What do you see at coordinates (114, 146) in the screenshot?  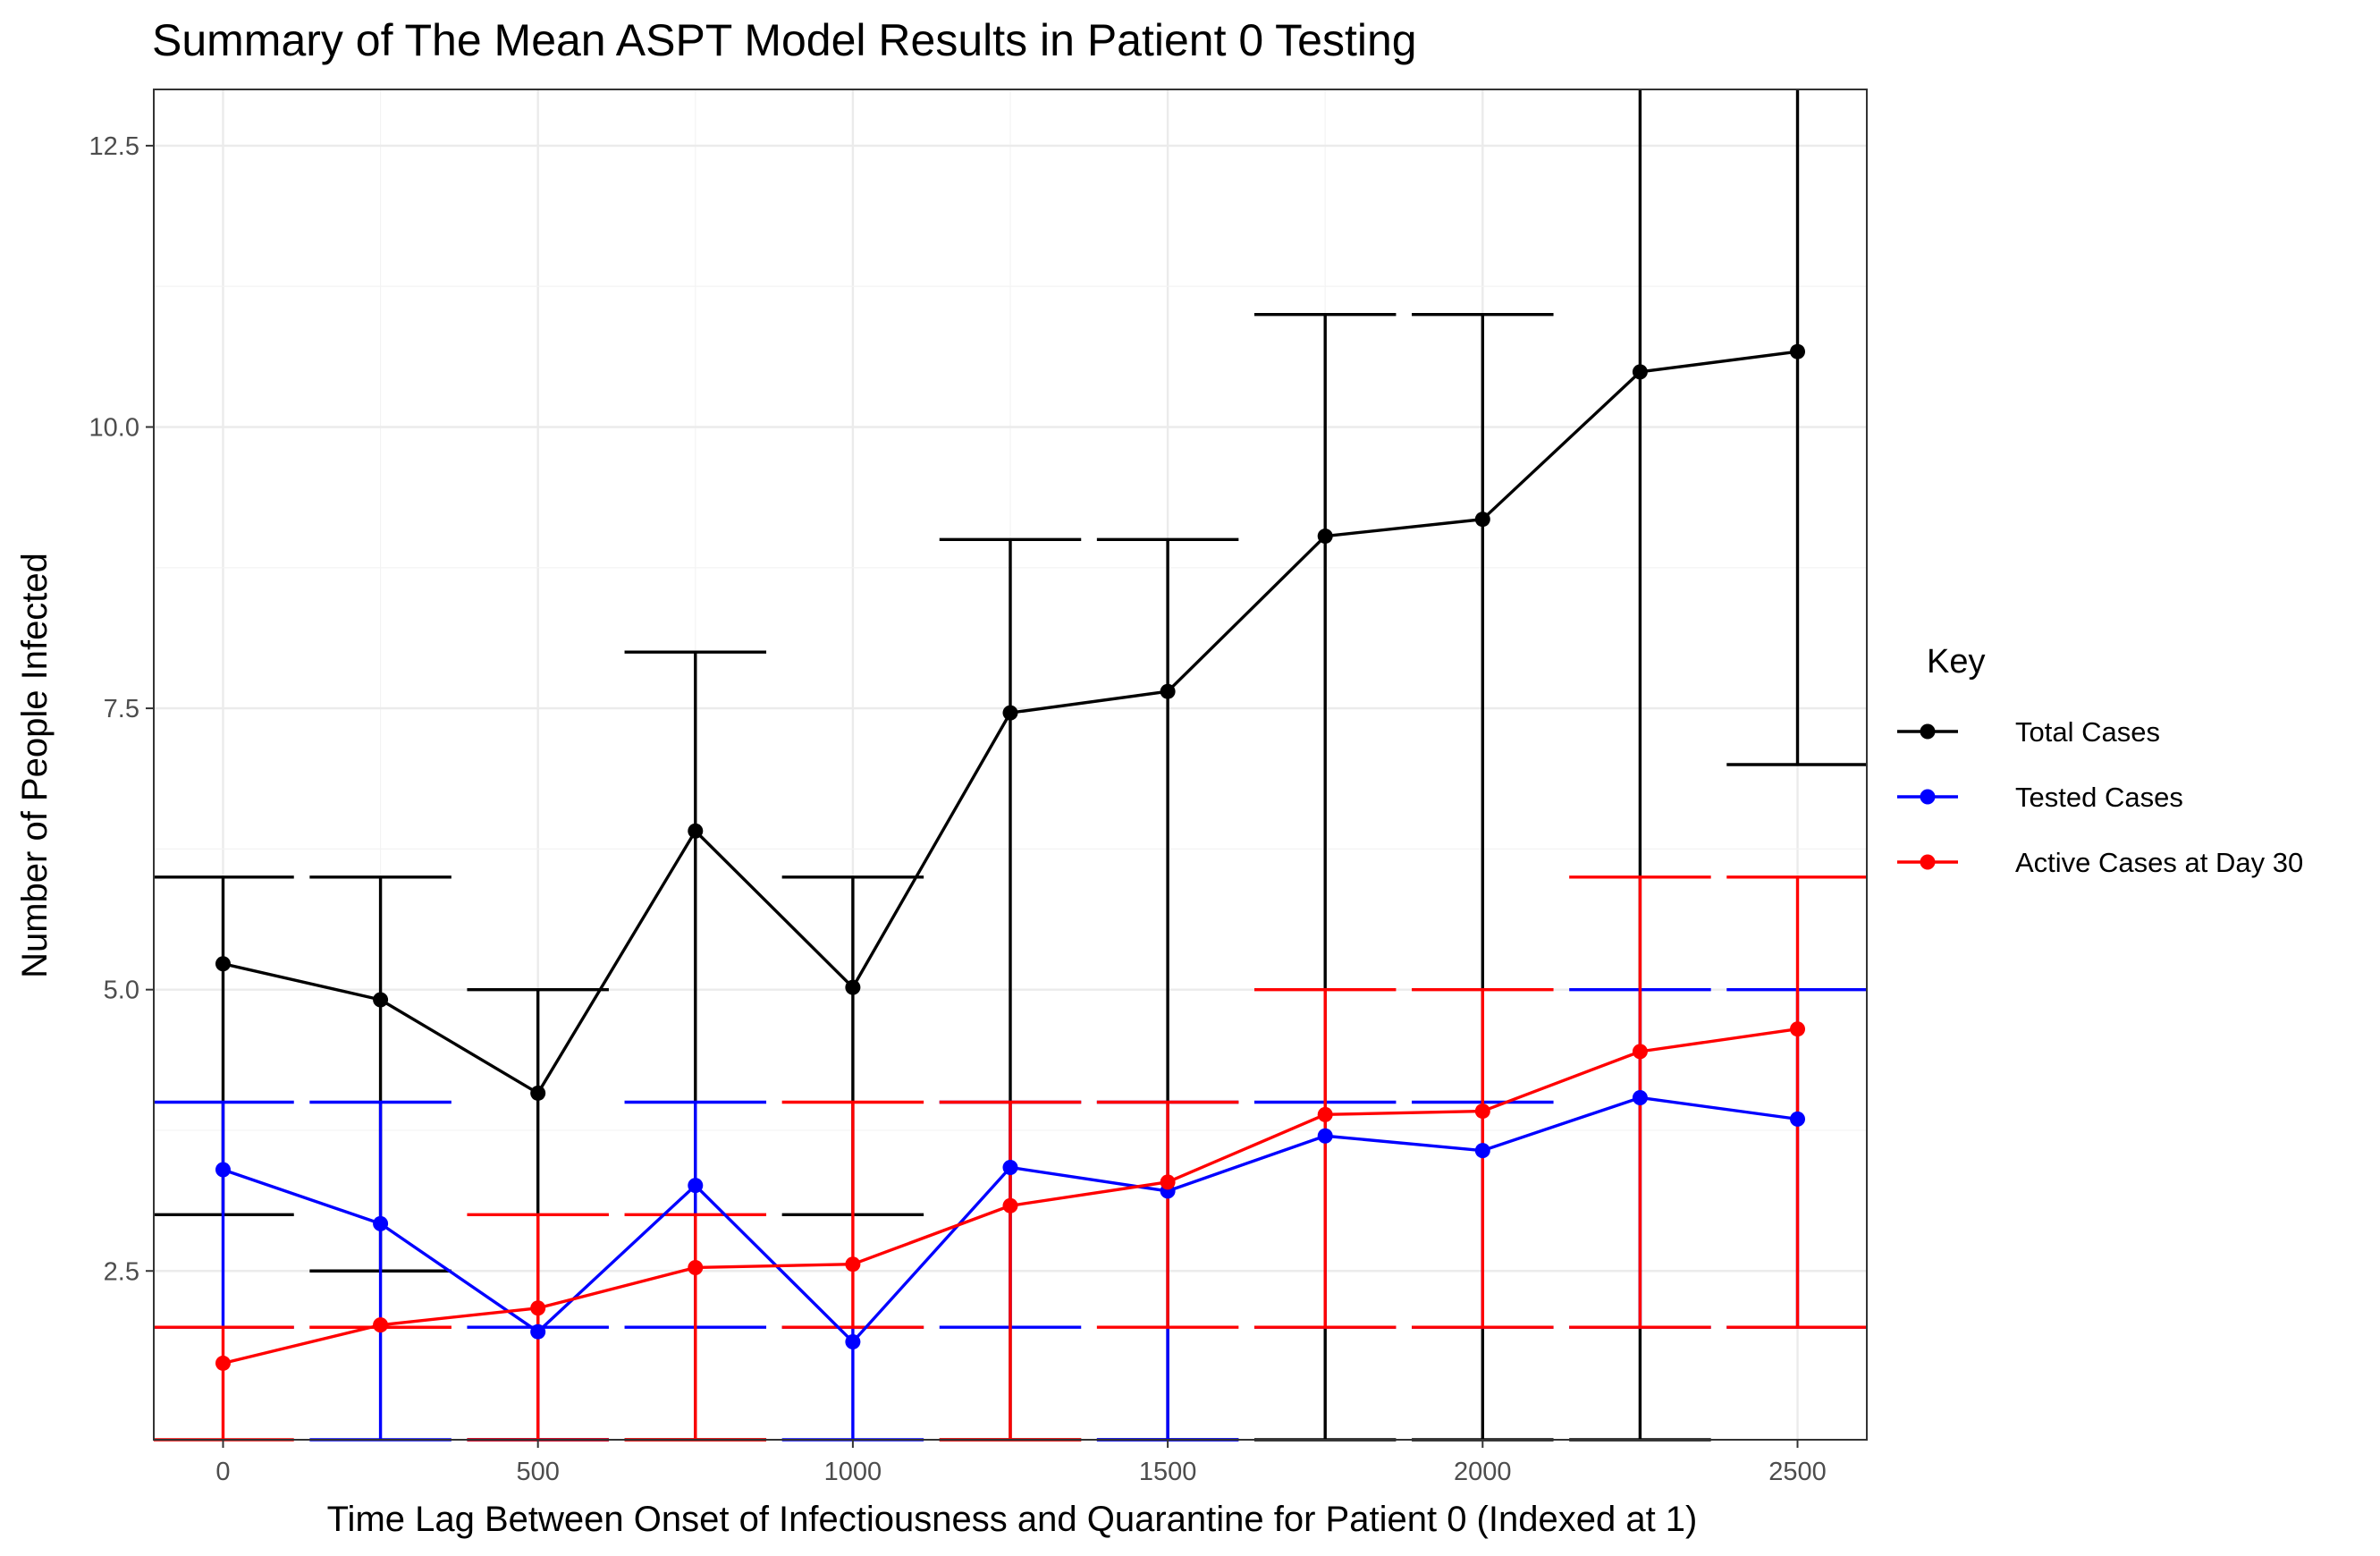 I see `y-tick-label: 12.5` at bounding box center [114, 146].